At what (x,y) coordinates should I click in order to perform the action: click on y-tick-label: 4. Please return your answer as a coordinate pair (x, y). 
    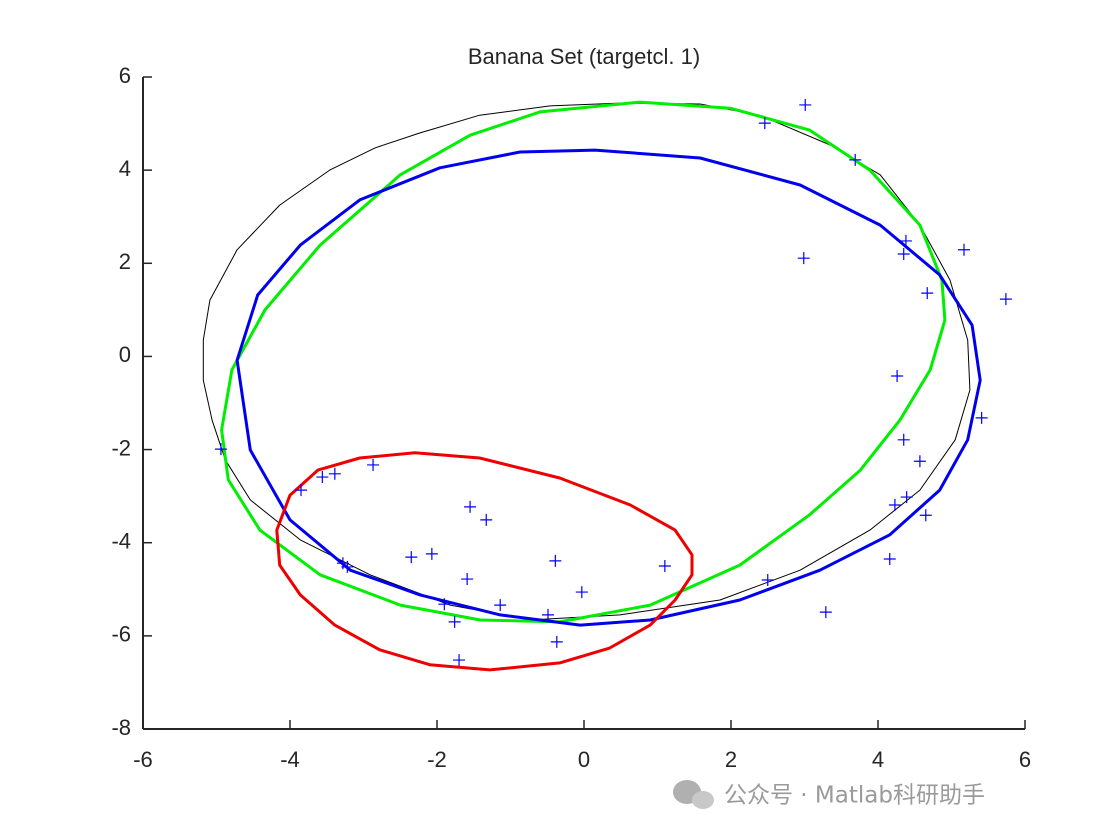
    Looking at the image, I should click on (125, 168).